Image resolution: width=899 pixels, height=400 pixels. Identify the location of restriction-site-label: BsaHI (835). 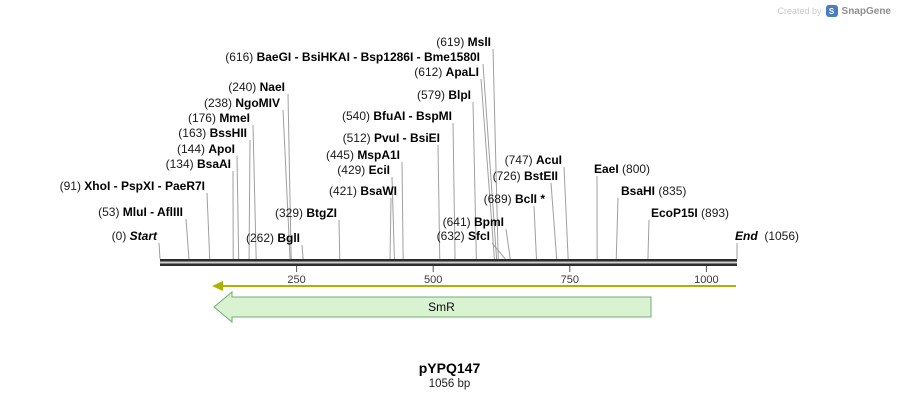
(653, 191).